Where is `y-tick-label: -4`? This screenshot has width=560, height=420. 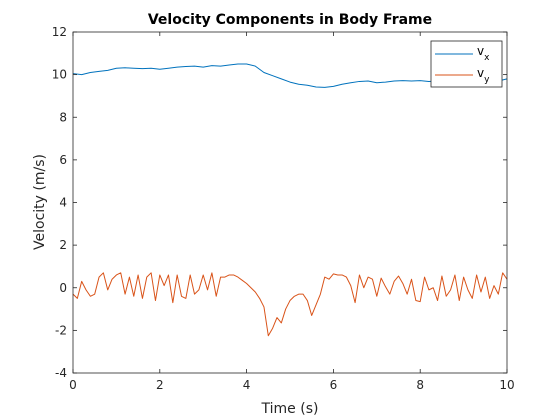
y-tick-label: -4 is located at coordinates (61, 373).